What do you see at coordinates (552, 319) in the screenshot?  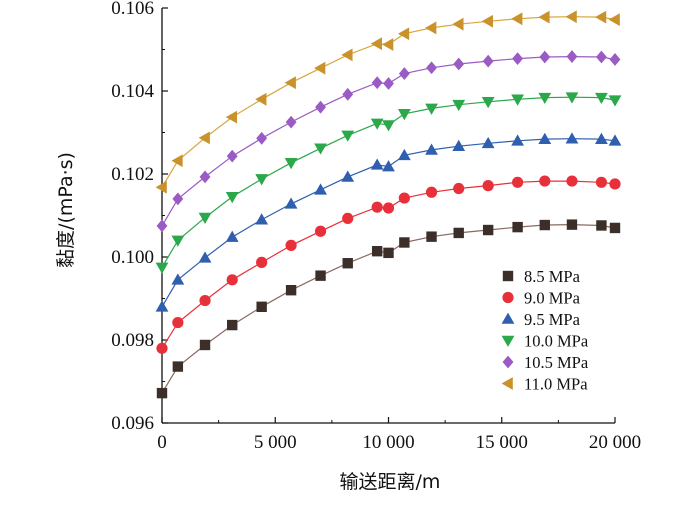 I see `legend-label: 9.5 MPa` at bounding box center [552, 319].